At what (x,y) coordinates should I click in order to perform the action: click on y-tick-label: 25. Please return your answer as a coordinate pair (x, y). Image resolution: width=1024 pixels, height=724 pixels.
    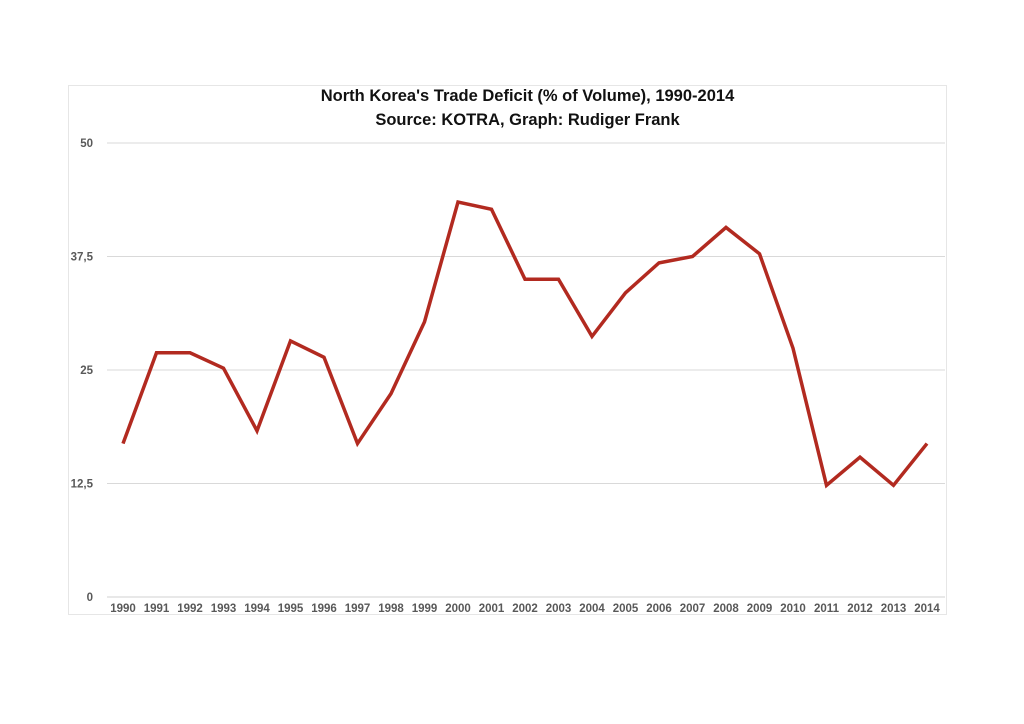
    Looking at the image, I should click on (86, 371).